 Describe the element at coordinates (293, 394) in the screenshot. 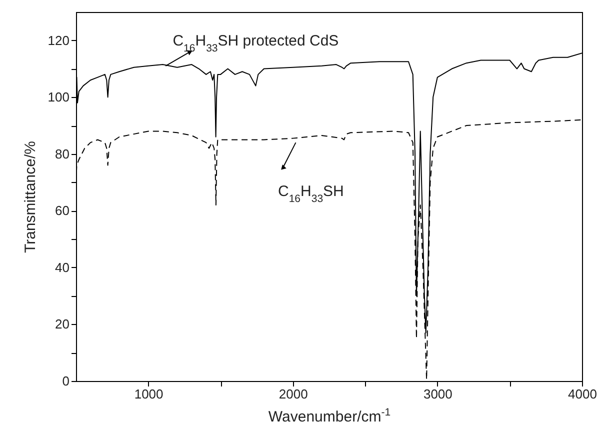

I see `x-tick-label: 2000` at that location.